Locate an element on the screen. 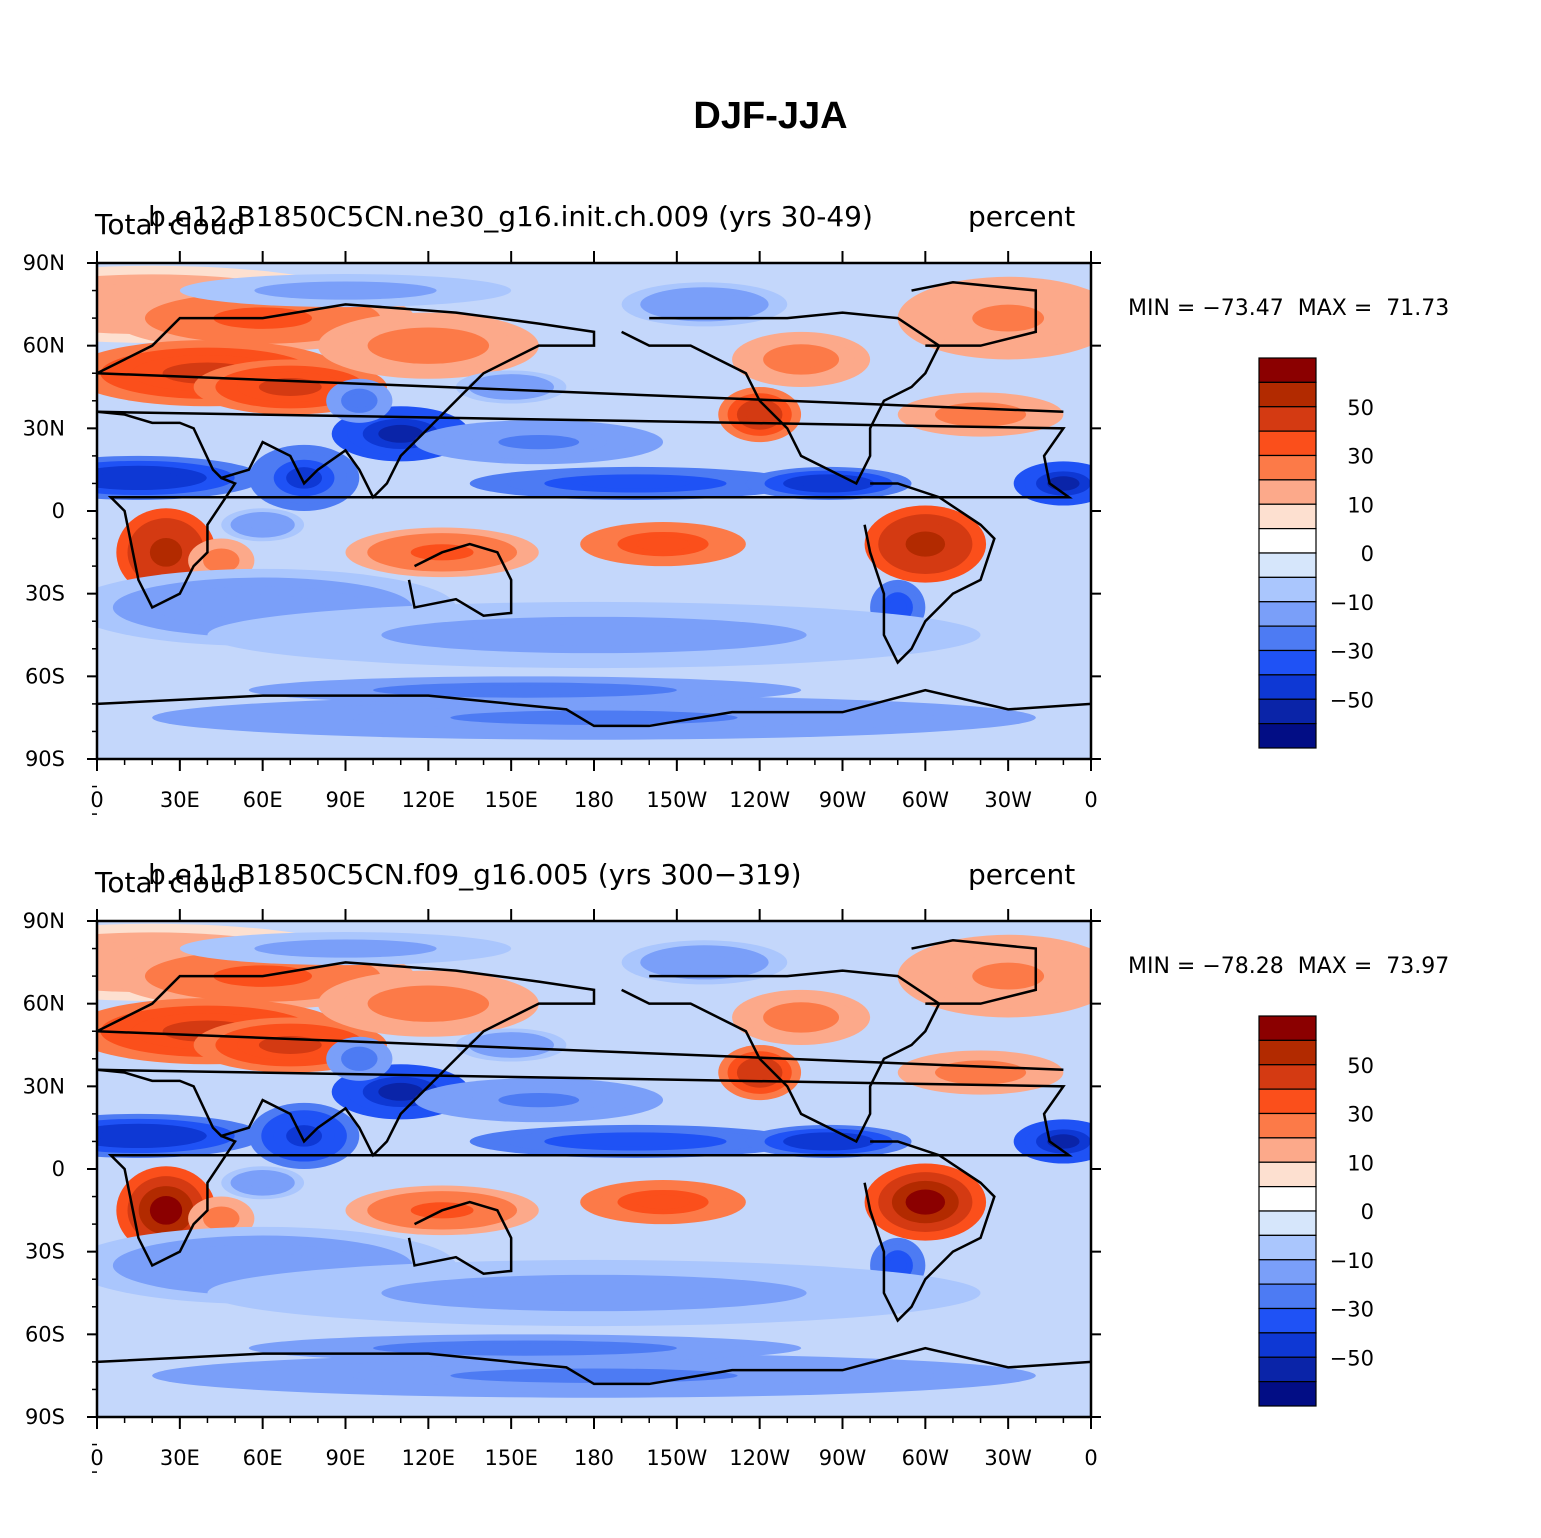 The height and width of the screenshot is (1538, 1541). lon-label: 150E is located at coordinates (510, 800).